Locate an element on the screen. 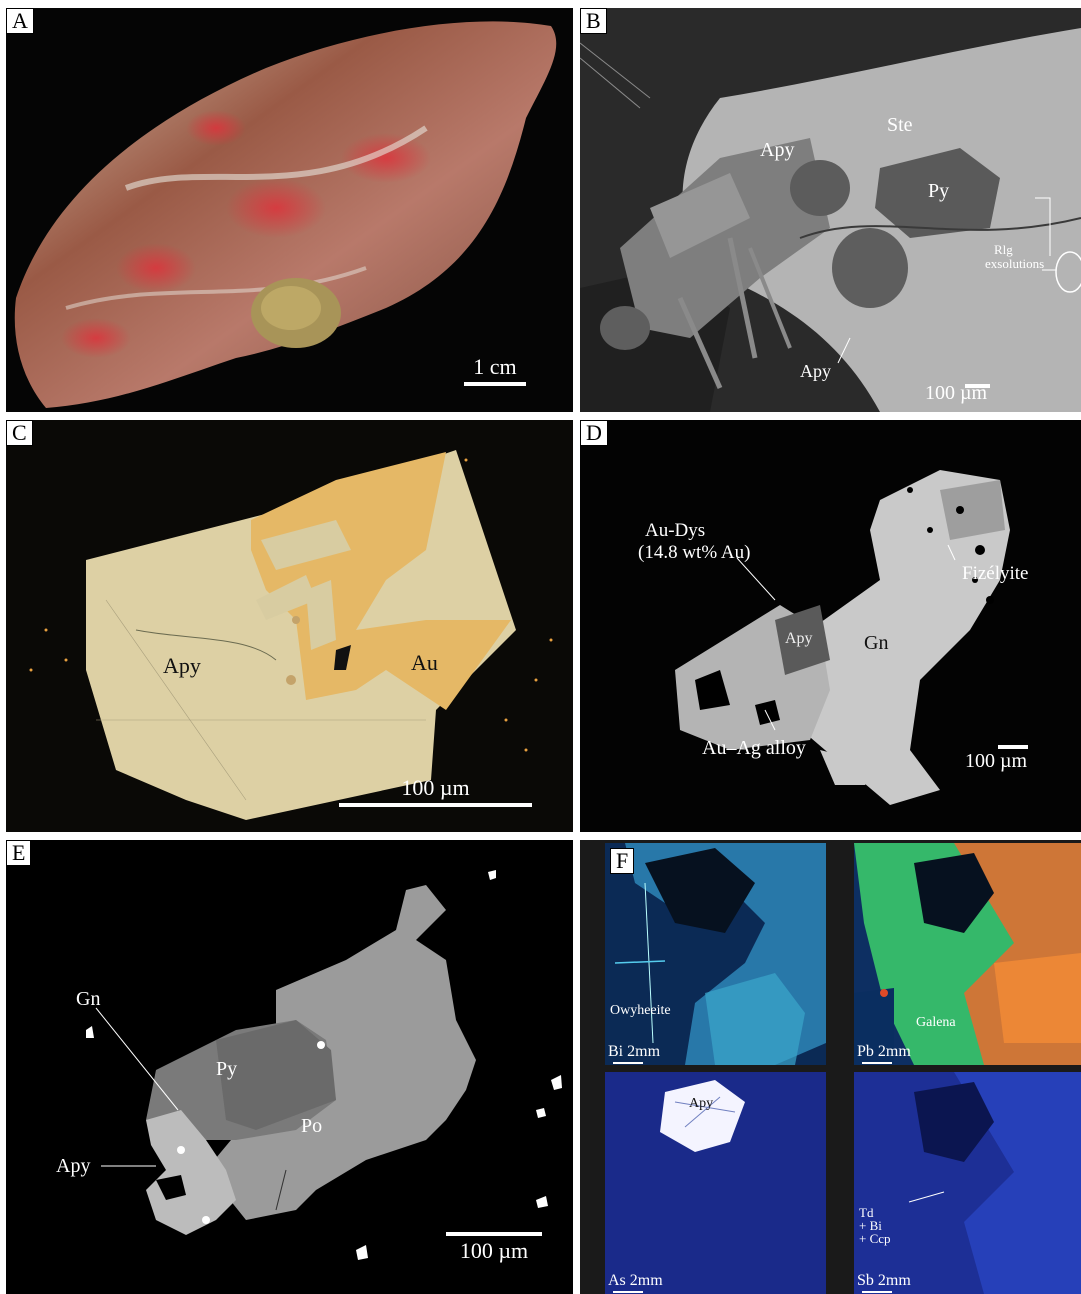  mineral-label-py-e: Py is located at coordinates (227, 1069).